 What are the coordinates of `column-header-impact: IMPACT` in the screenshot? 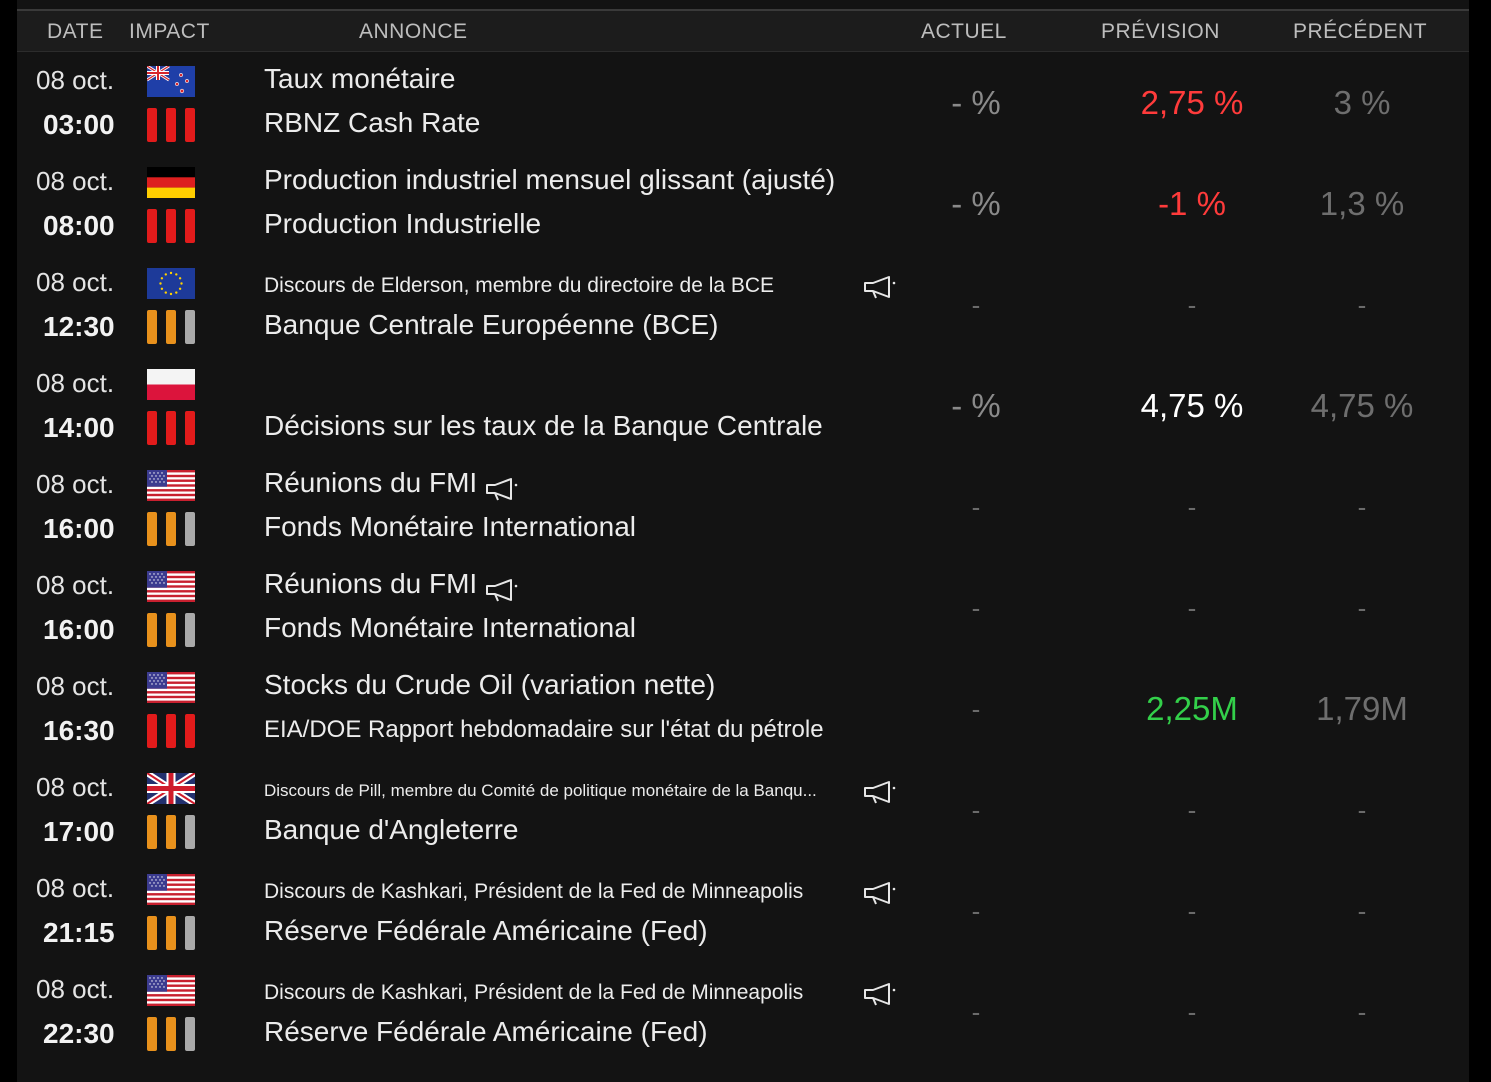 It's located at (169, 31).